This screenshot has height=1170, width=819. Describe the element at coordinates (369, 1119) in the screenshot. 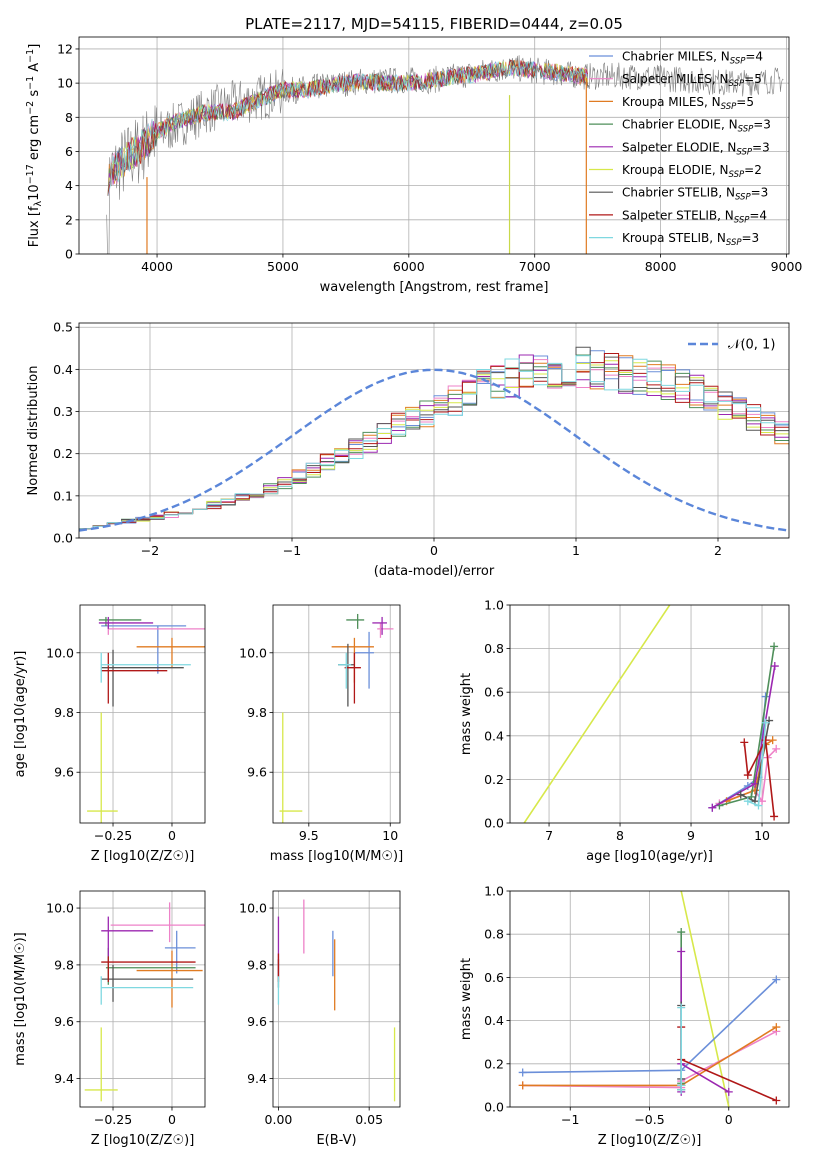

I see `x-tick-label: 0.05` at that location.